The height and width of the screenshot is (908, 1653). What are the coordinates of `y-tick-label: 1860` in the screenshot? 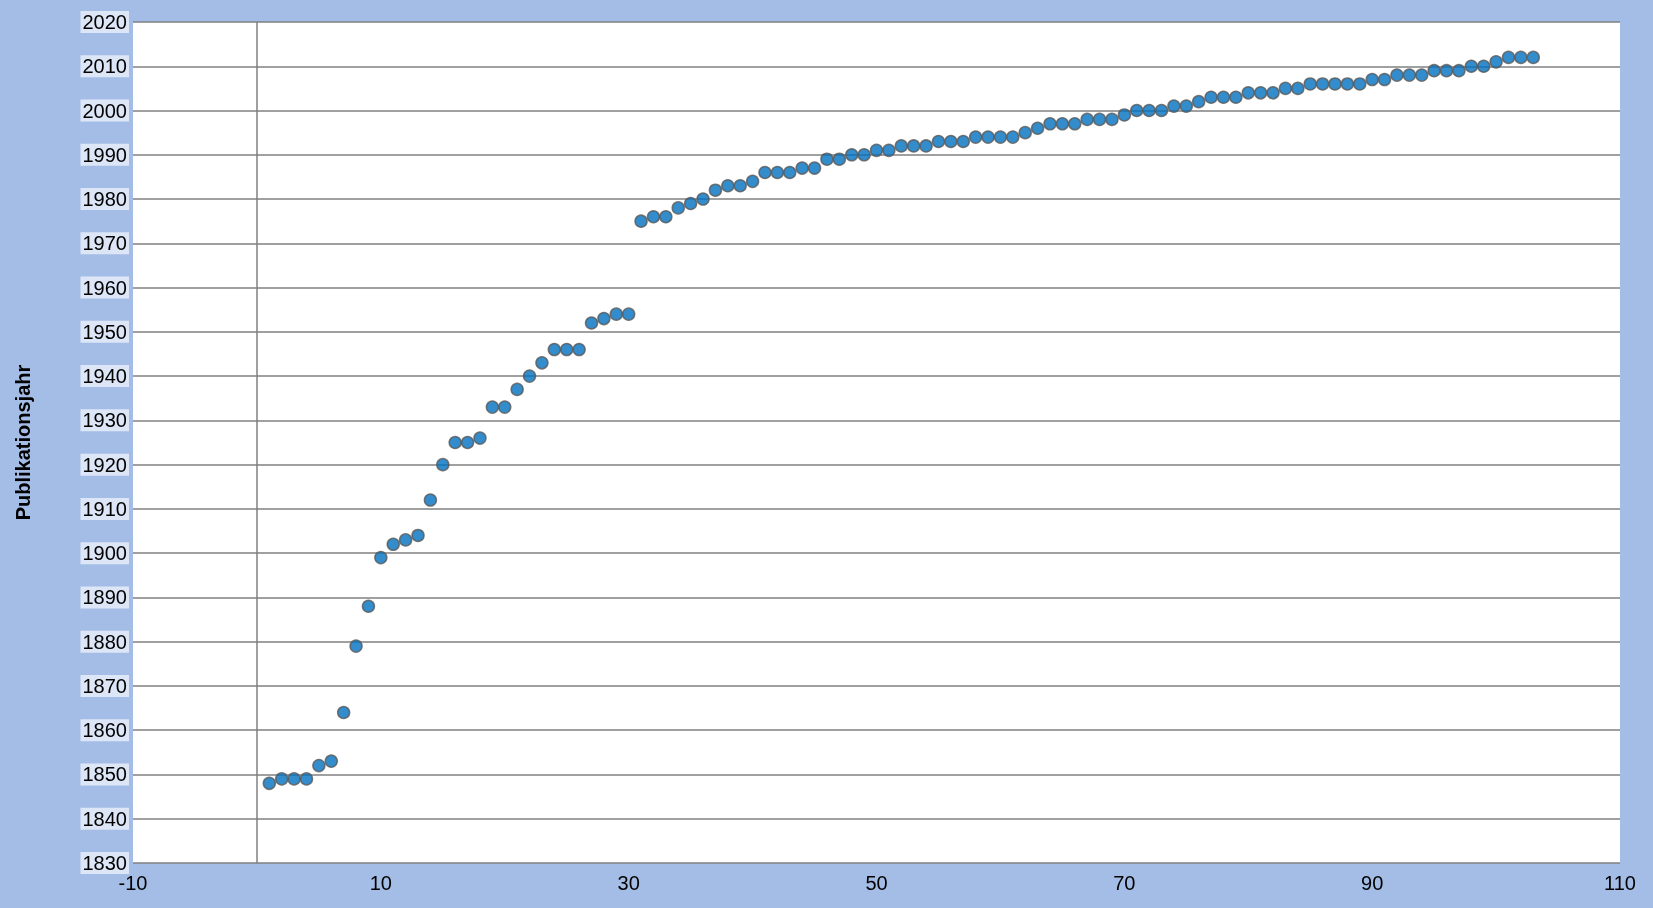 It's located at (104, 730).